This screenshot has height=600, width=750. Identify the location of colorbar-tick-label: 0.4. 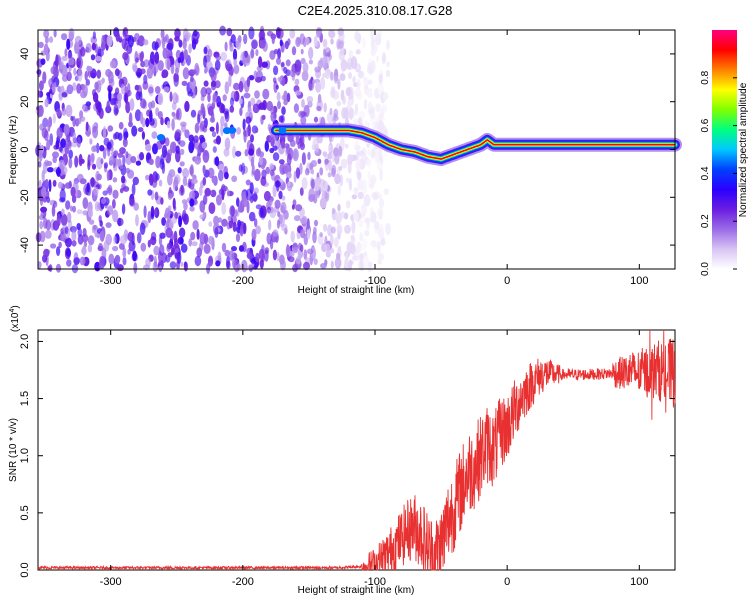
(705, 173).